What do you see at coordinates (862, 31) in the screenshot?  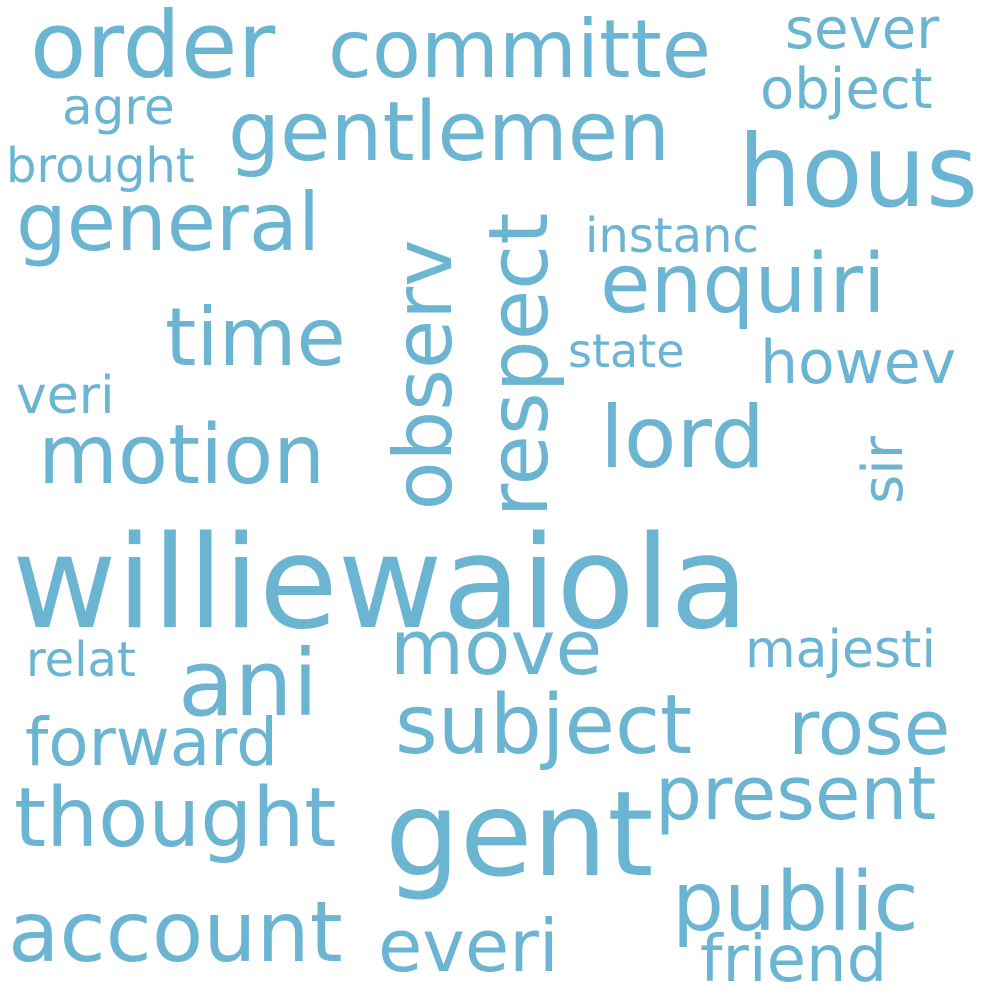 I see `word-sever: sever` at bounding box center [862, 31].